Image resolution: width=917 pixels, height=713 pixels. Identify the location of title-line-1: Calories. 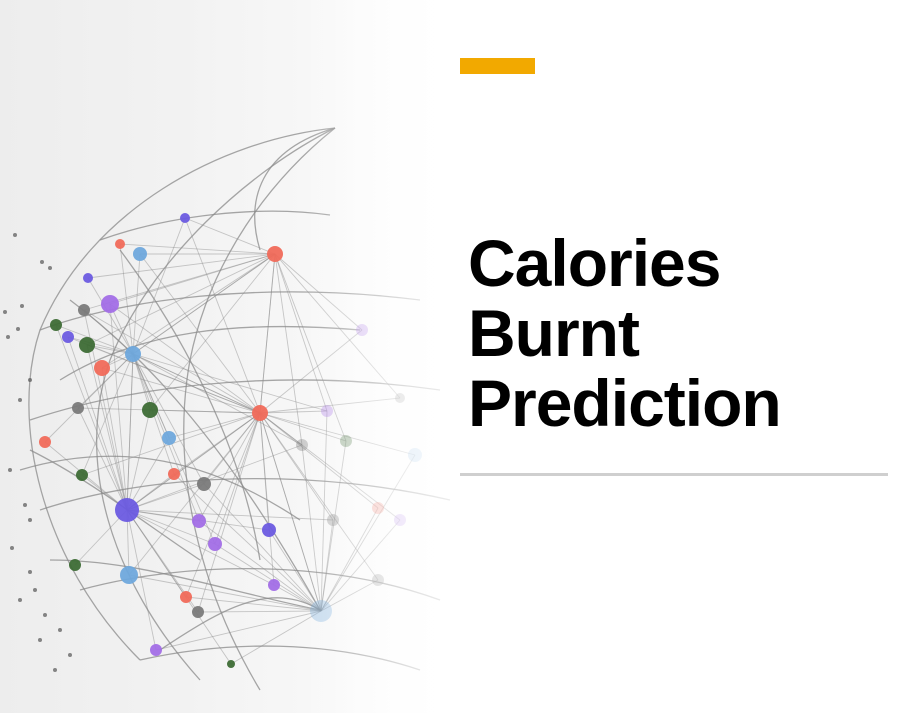
(594, 263).